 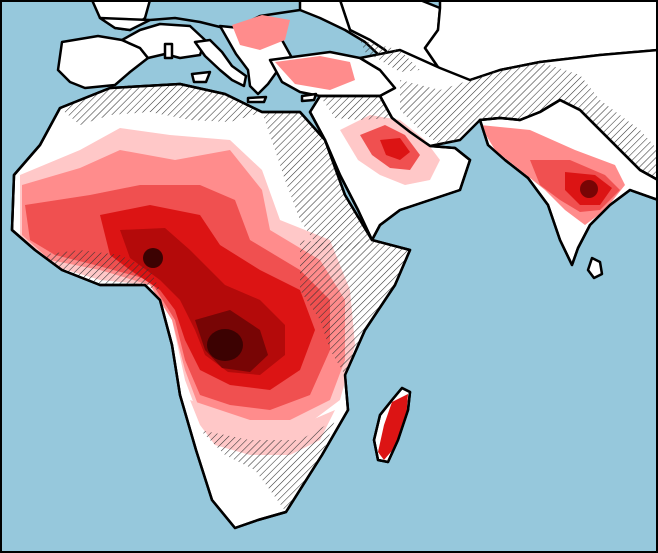 What do you see at coordinates (267, 466) in the screenshot?
I see `hatch-southern-africa` at bounding box center [267, 466].